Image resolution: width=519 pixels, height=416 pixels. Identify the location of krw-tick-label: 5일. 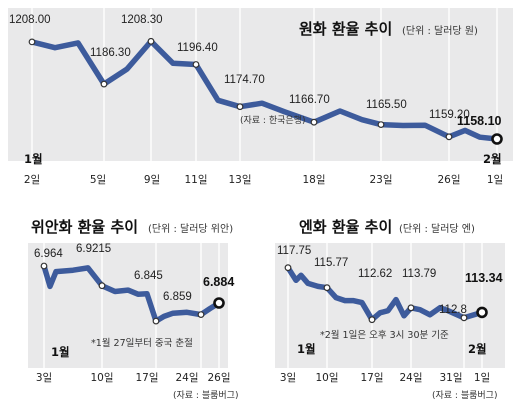
(98, 179).